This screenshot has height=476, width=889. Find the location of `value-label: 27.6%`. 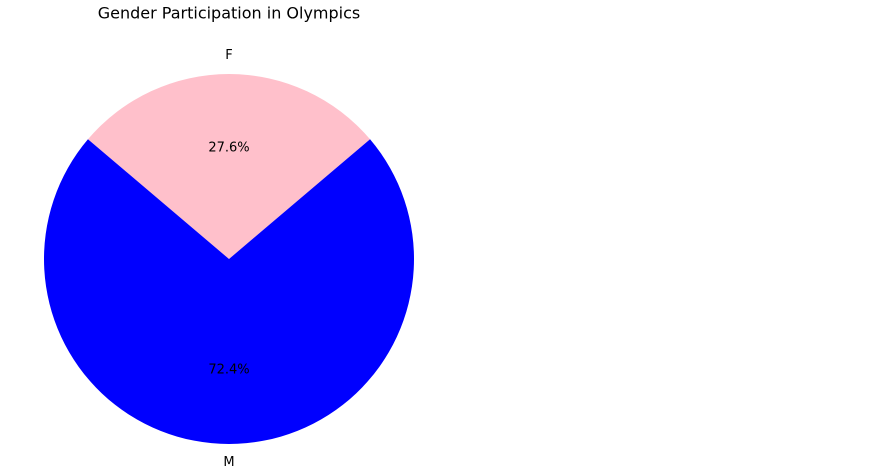

value-label: 27.6% is located at coordinates (228, 148).